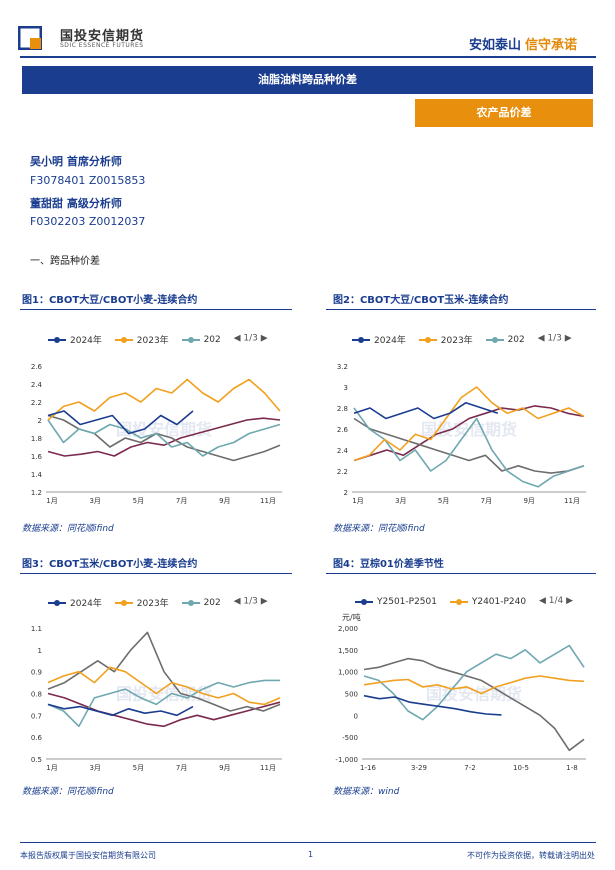 Image resolution: width=615 pixels, height=870 pixels. Describe the element at coordinates (456, 341) in the screenshot. I see `legend-label: 2023年` at that location.